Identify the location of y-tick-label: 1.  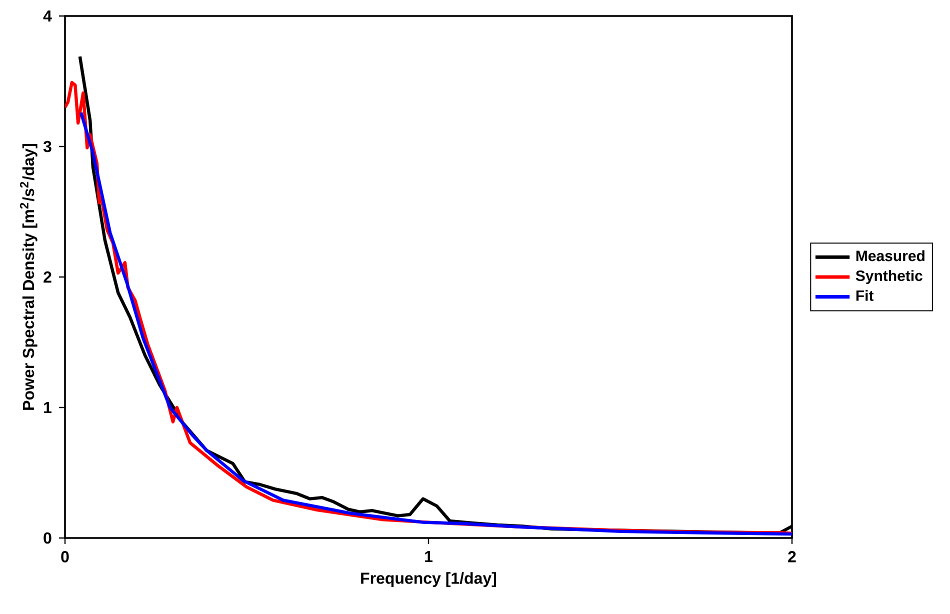
(48, 407).